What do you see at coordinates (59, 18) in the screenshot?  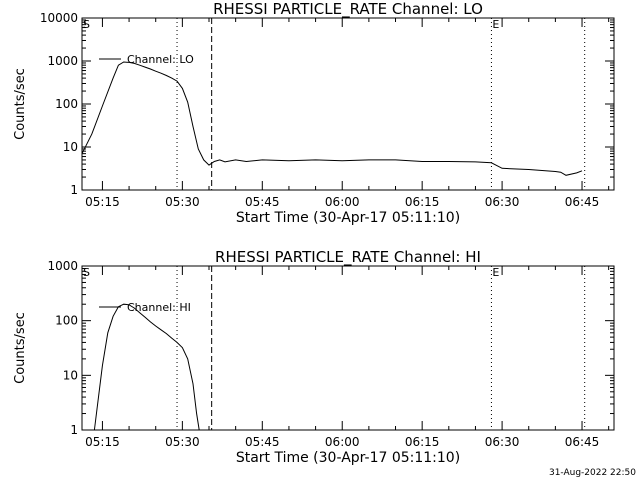 I see `y-tick-label: 10000` at bounding box center [59, 18].